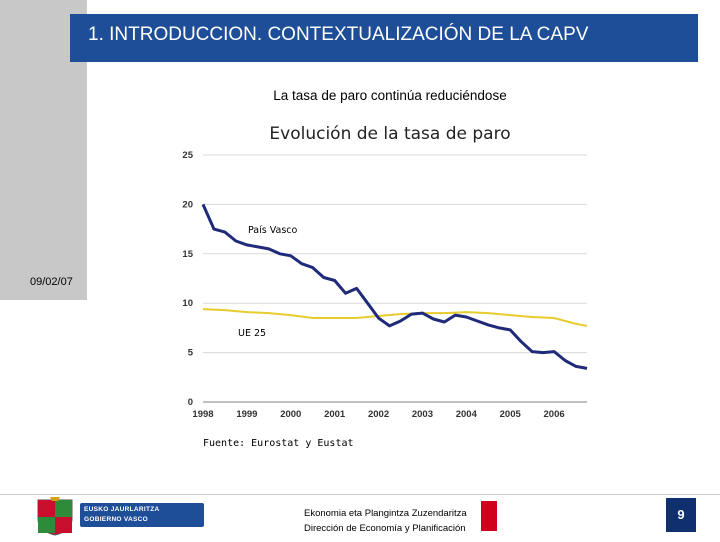  What do you see at coordinates (489, 516) in the screenshot?
I see `red-accent-square` at bounding box center [489, 516].